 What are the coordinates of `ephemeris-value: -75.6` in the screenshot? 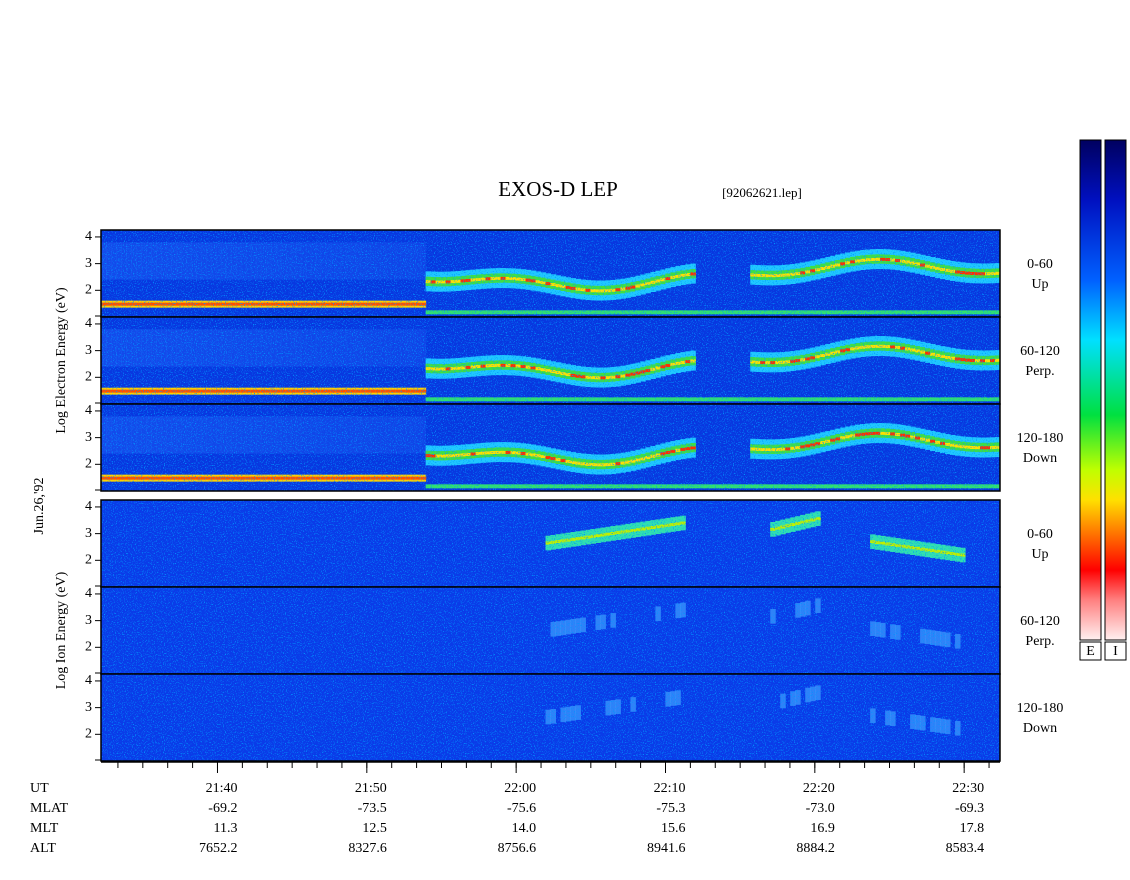 It's located at (521, 808).